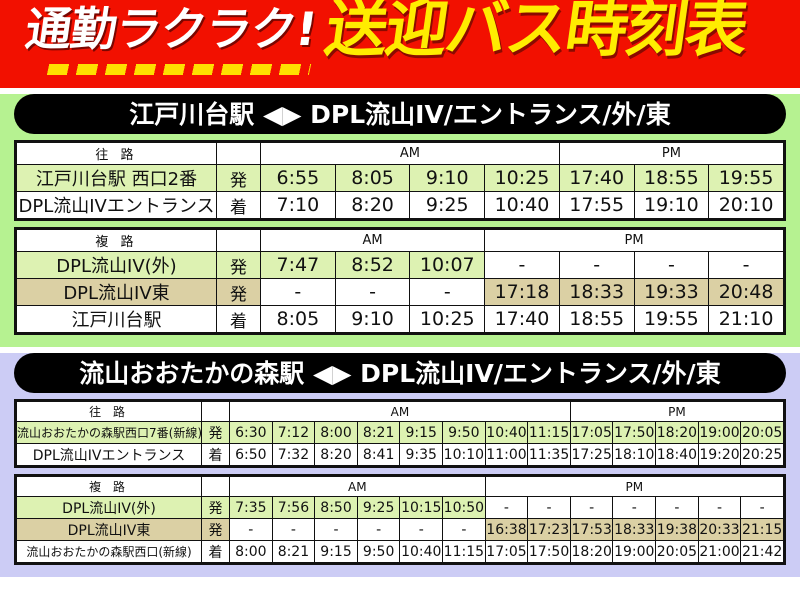  I want to click on time-cell: 18:55, so click(671, 178).